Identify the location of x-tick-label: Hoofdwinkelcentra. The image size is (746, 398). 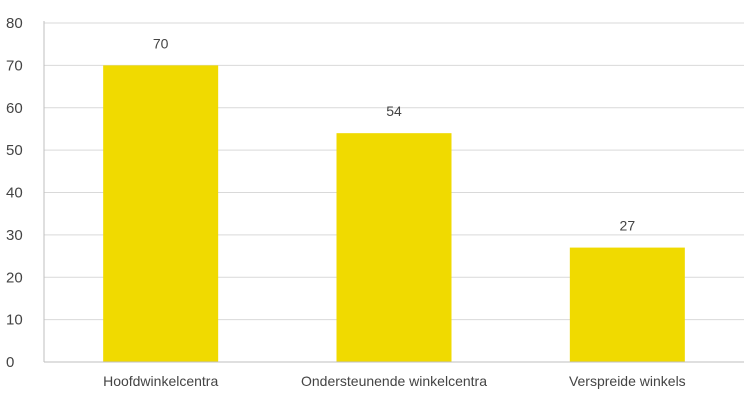
(160, 381).